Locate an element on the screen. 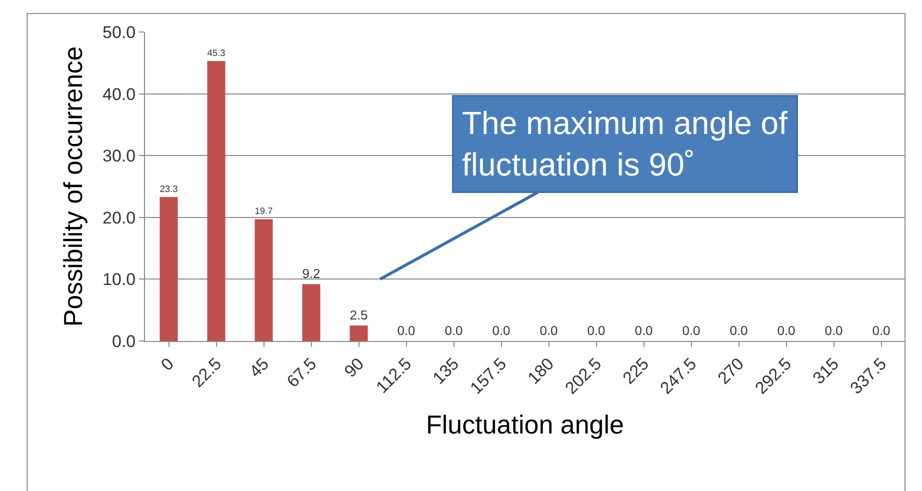 Image resolution: width=922 pixels, height=491 pixels. x-tick-label: 315 is located at coordinates (826, 371).